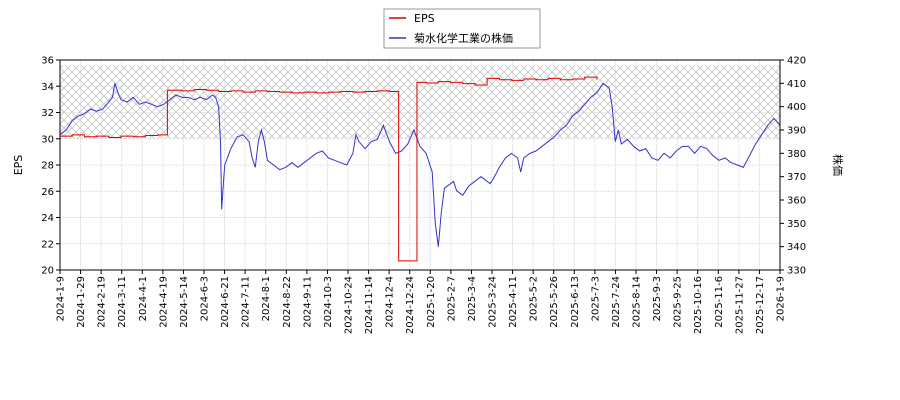 This screenshot has height=400, width=900. I want to click on left-tick-label: 22, so click(47, 244).